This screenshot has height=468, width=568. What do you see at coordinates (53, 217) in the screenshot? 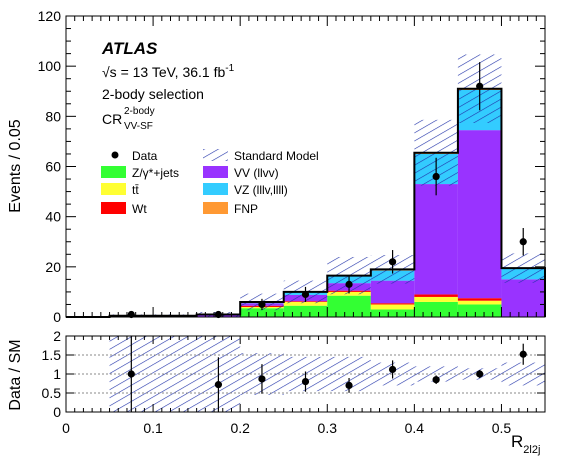
I see `y-tick-label-2: 40` at bounding box center [53, 217].